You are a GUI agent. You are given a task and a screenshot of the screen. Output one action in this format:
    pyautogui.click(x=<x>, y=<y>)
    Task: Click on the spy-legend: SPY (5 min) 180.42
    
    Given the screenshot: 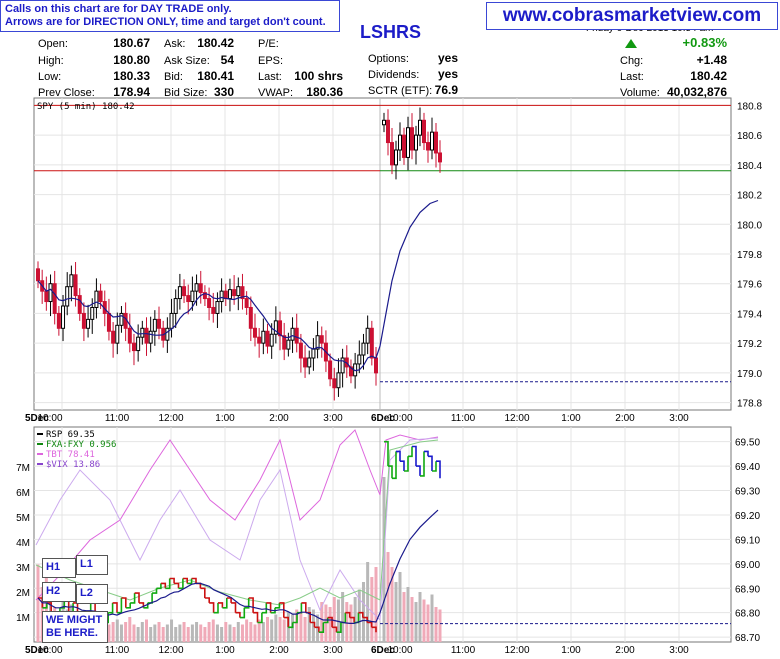 What is the action you would take?
    pyautogui.click(x=86, y=107)
    